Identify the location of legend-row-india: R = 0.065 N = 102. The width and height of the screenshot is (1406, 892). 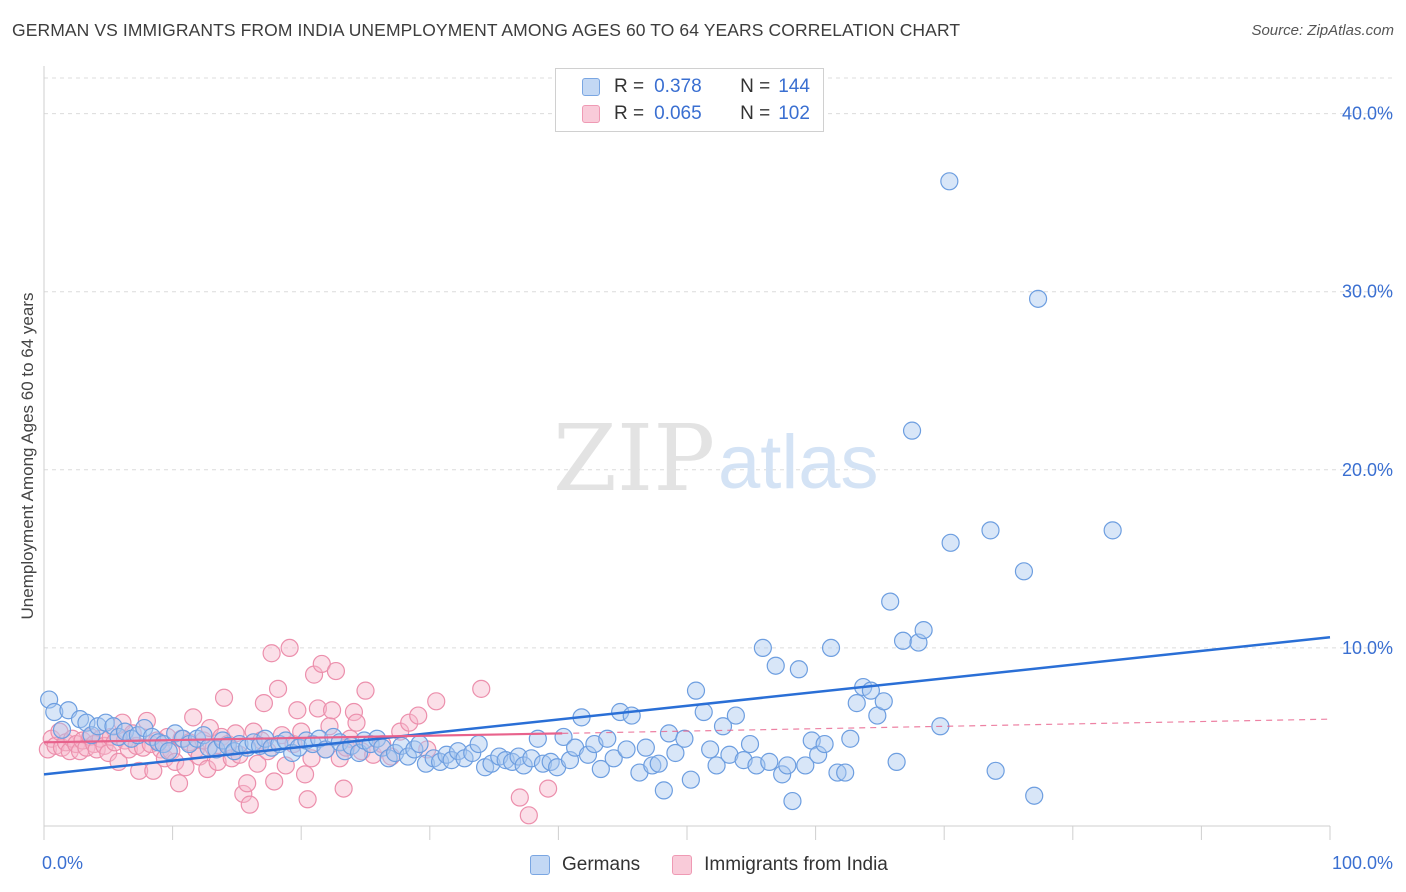
(696, 114).